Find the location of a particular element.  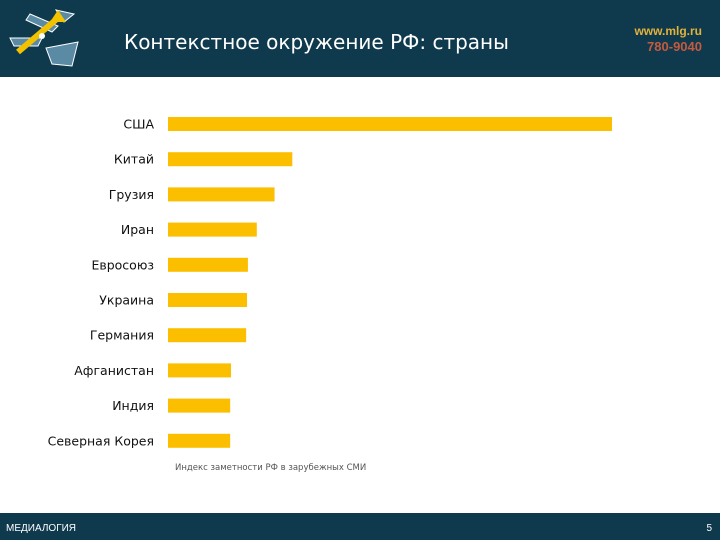

contact-block: www.mlg.ru 780-9040 is located at coordinates (668, 39).